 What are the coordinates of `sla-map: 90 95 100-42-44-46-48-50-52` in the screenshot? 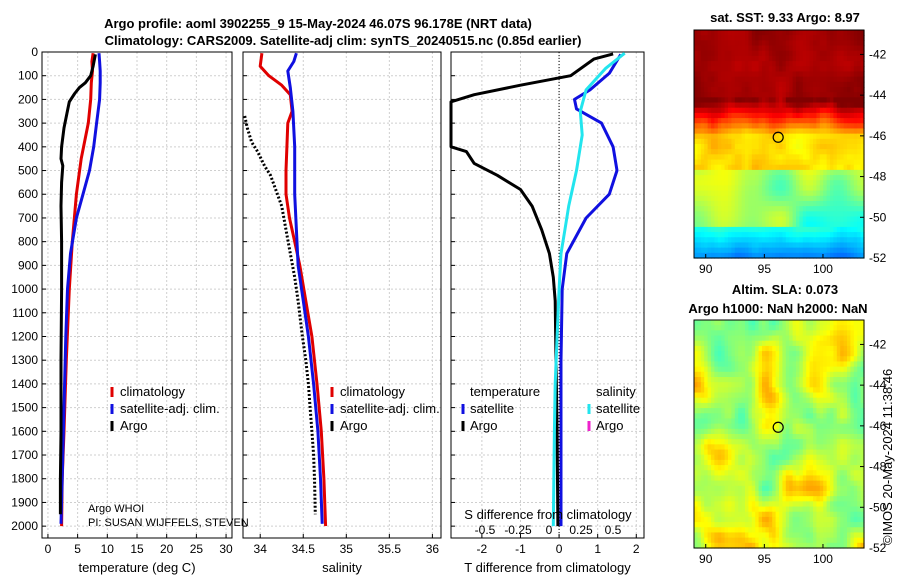 It's located at (790, 442).